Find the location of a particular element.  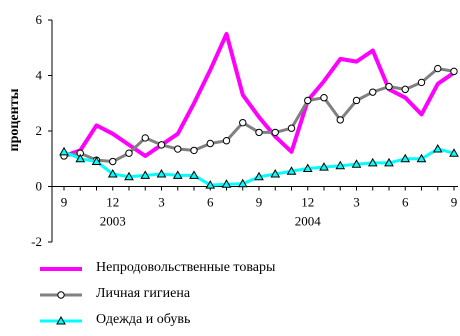

year-label: 2003 is located at coordinates (113, 221).